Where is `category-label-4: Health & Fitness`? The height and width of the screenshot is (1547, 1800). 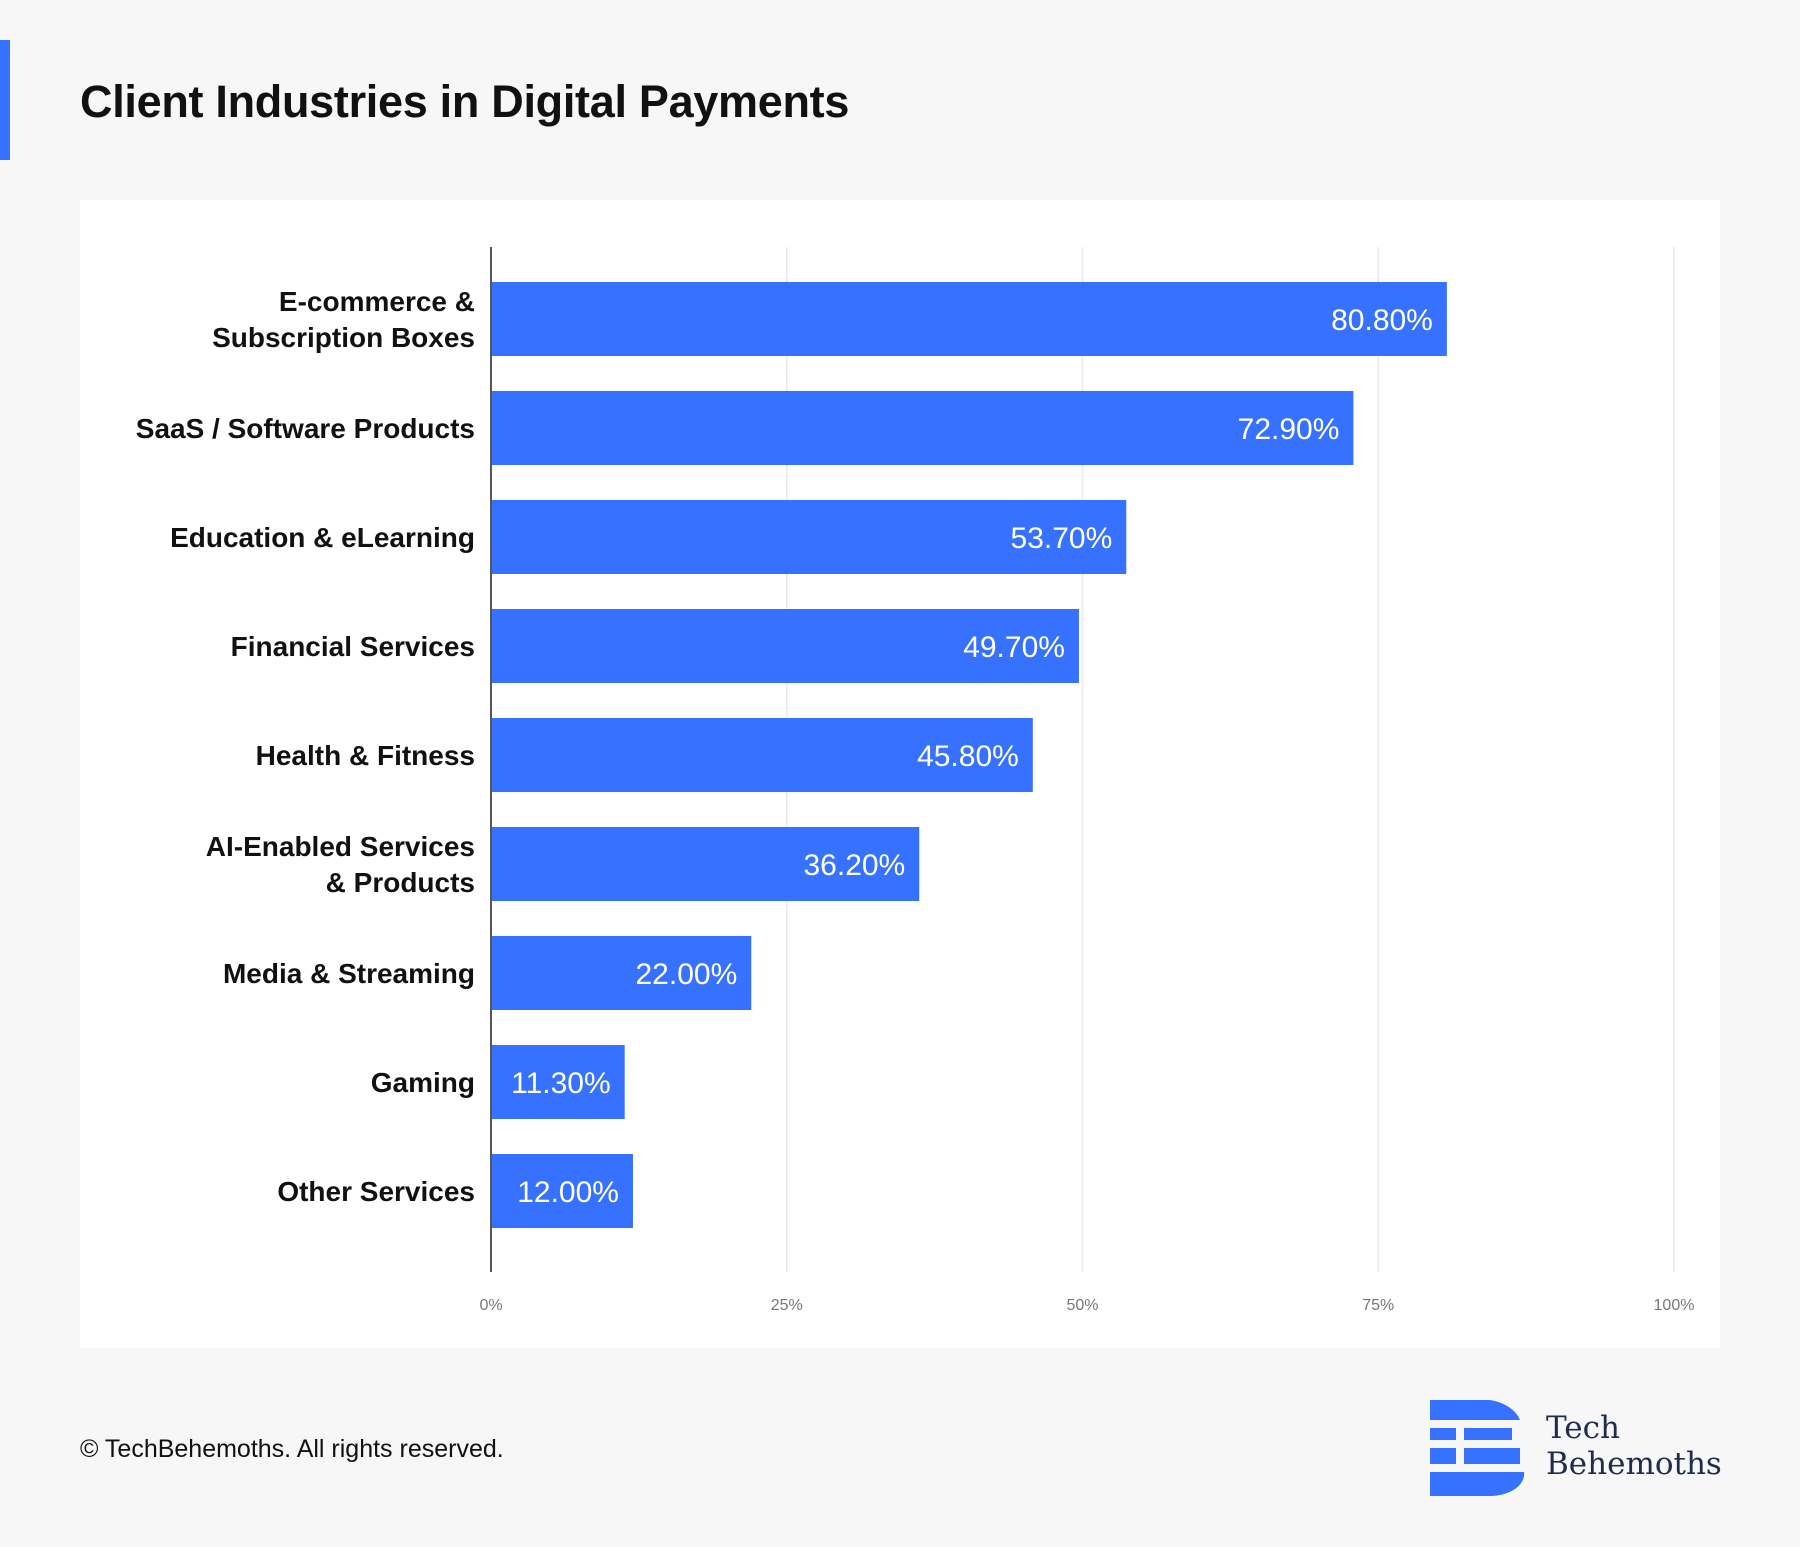 category-label-4: Health & Fitness is located at coordinates (365, 755).